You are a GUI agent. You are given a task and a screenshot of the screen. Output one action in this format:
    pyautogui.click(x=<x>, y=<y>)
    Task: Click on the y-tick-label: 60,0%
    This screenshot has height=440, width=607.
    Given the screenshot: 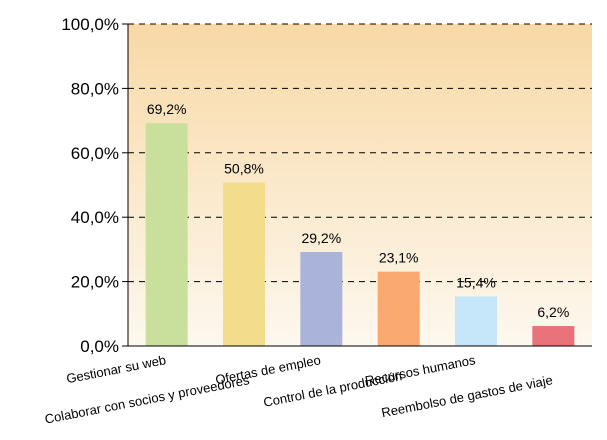 What is the action you would take?
    pyautogui.click(x=95, y=153)
    